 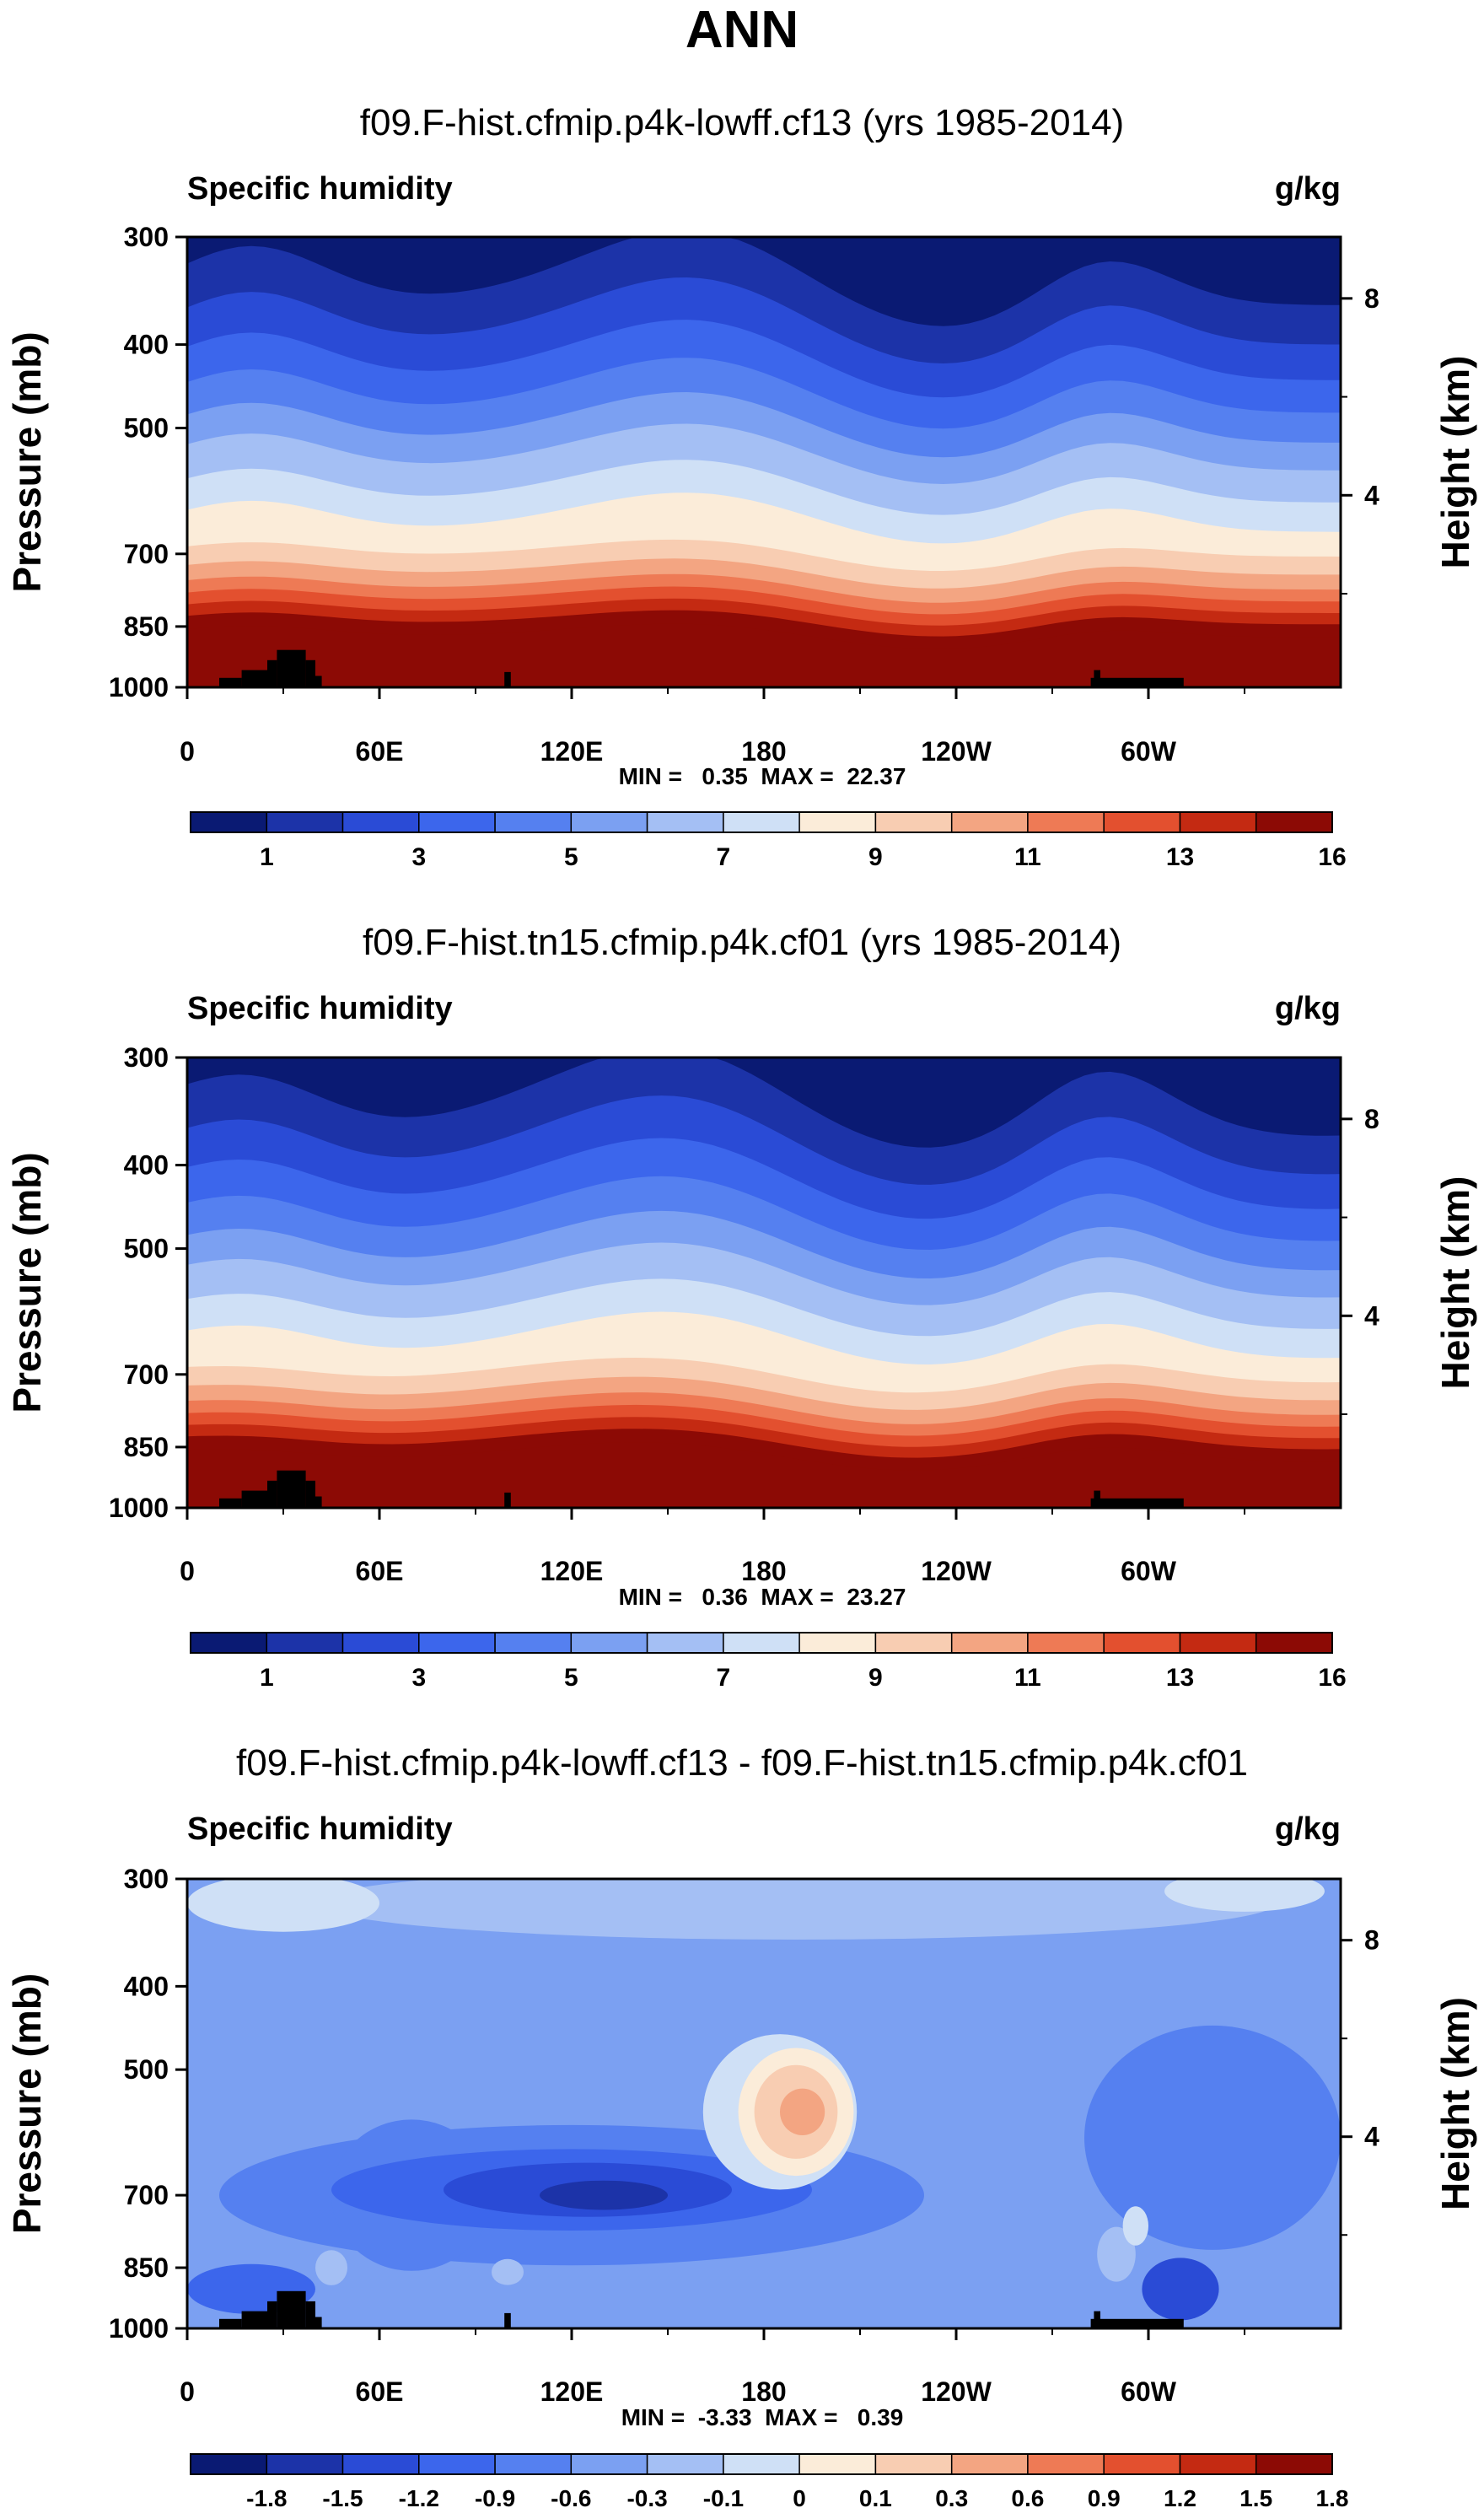 I want to click on colorbar-label: 1.8, so click(x=1332, y=2496).